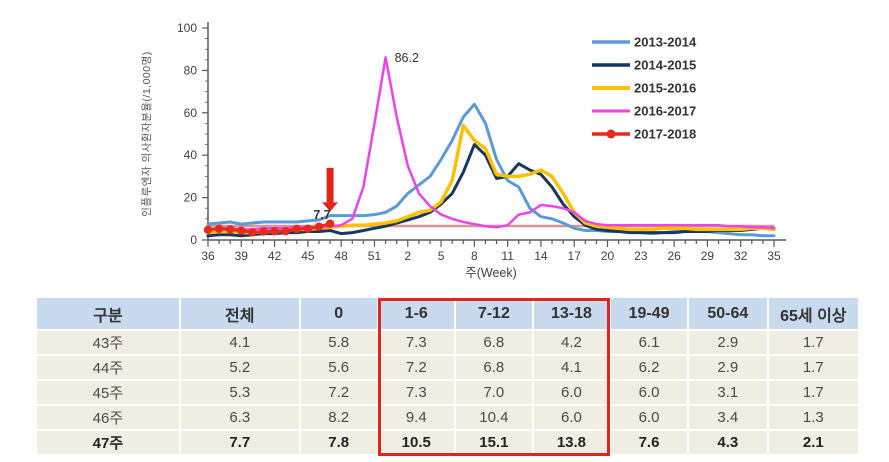  I want to click on y-tick-label: 20, so click(191, 198).